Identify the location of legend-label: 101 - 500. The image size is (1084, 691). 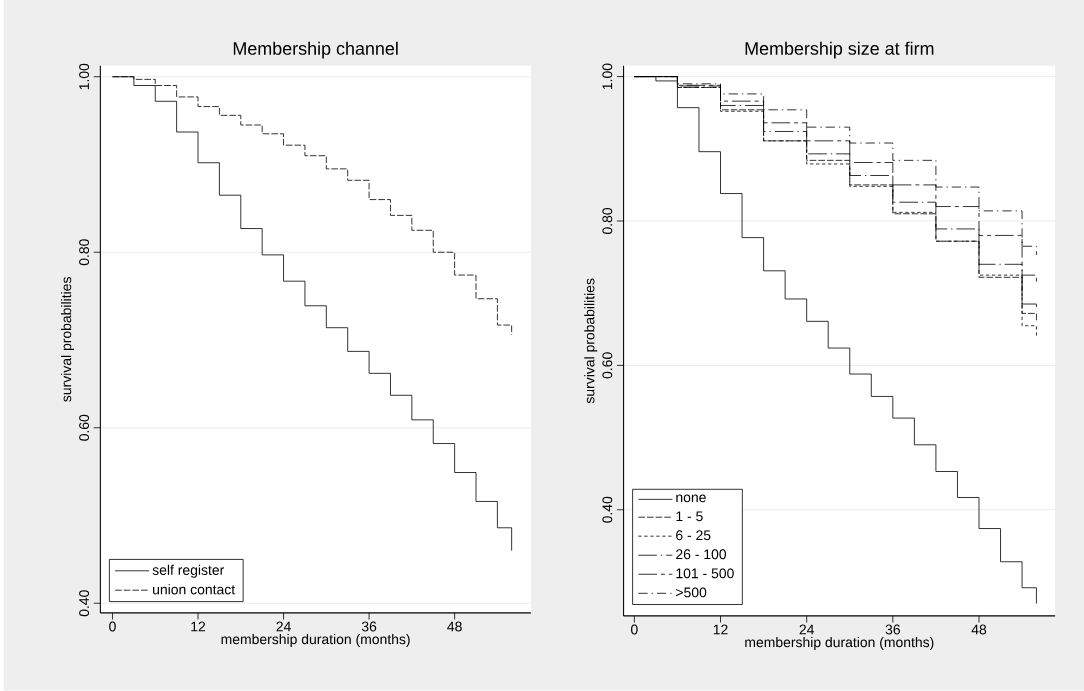
(705, 573).